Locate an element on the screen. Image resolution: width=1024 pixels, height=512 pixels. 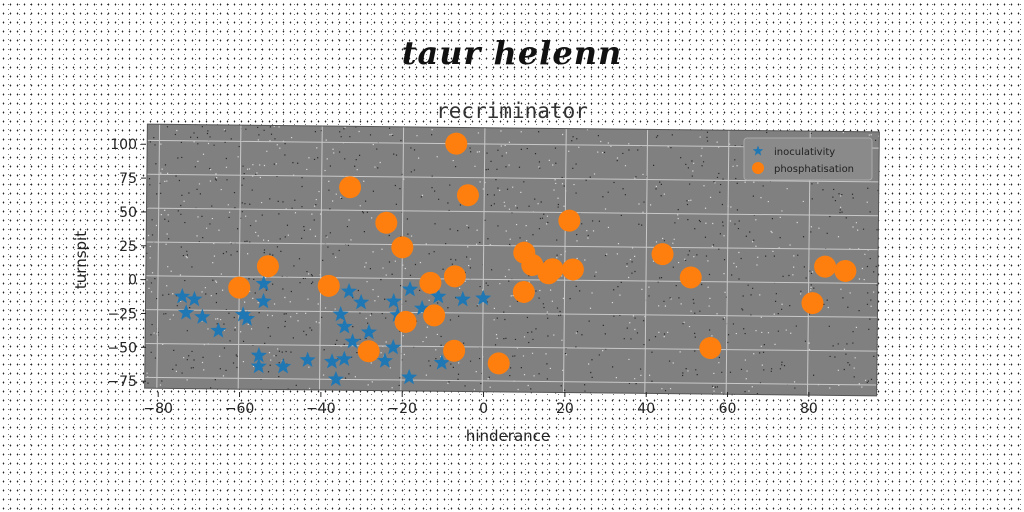
legend-marker is located at coordinates (758, 168).